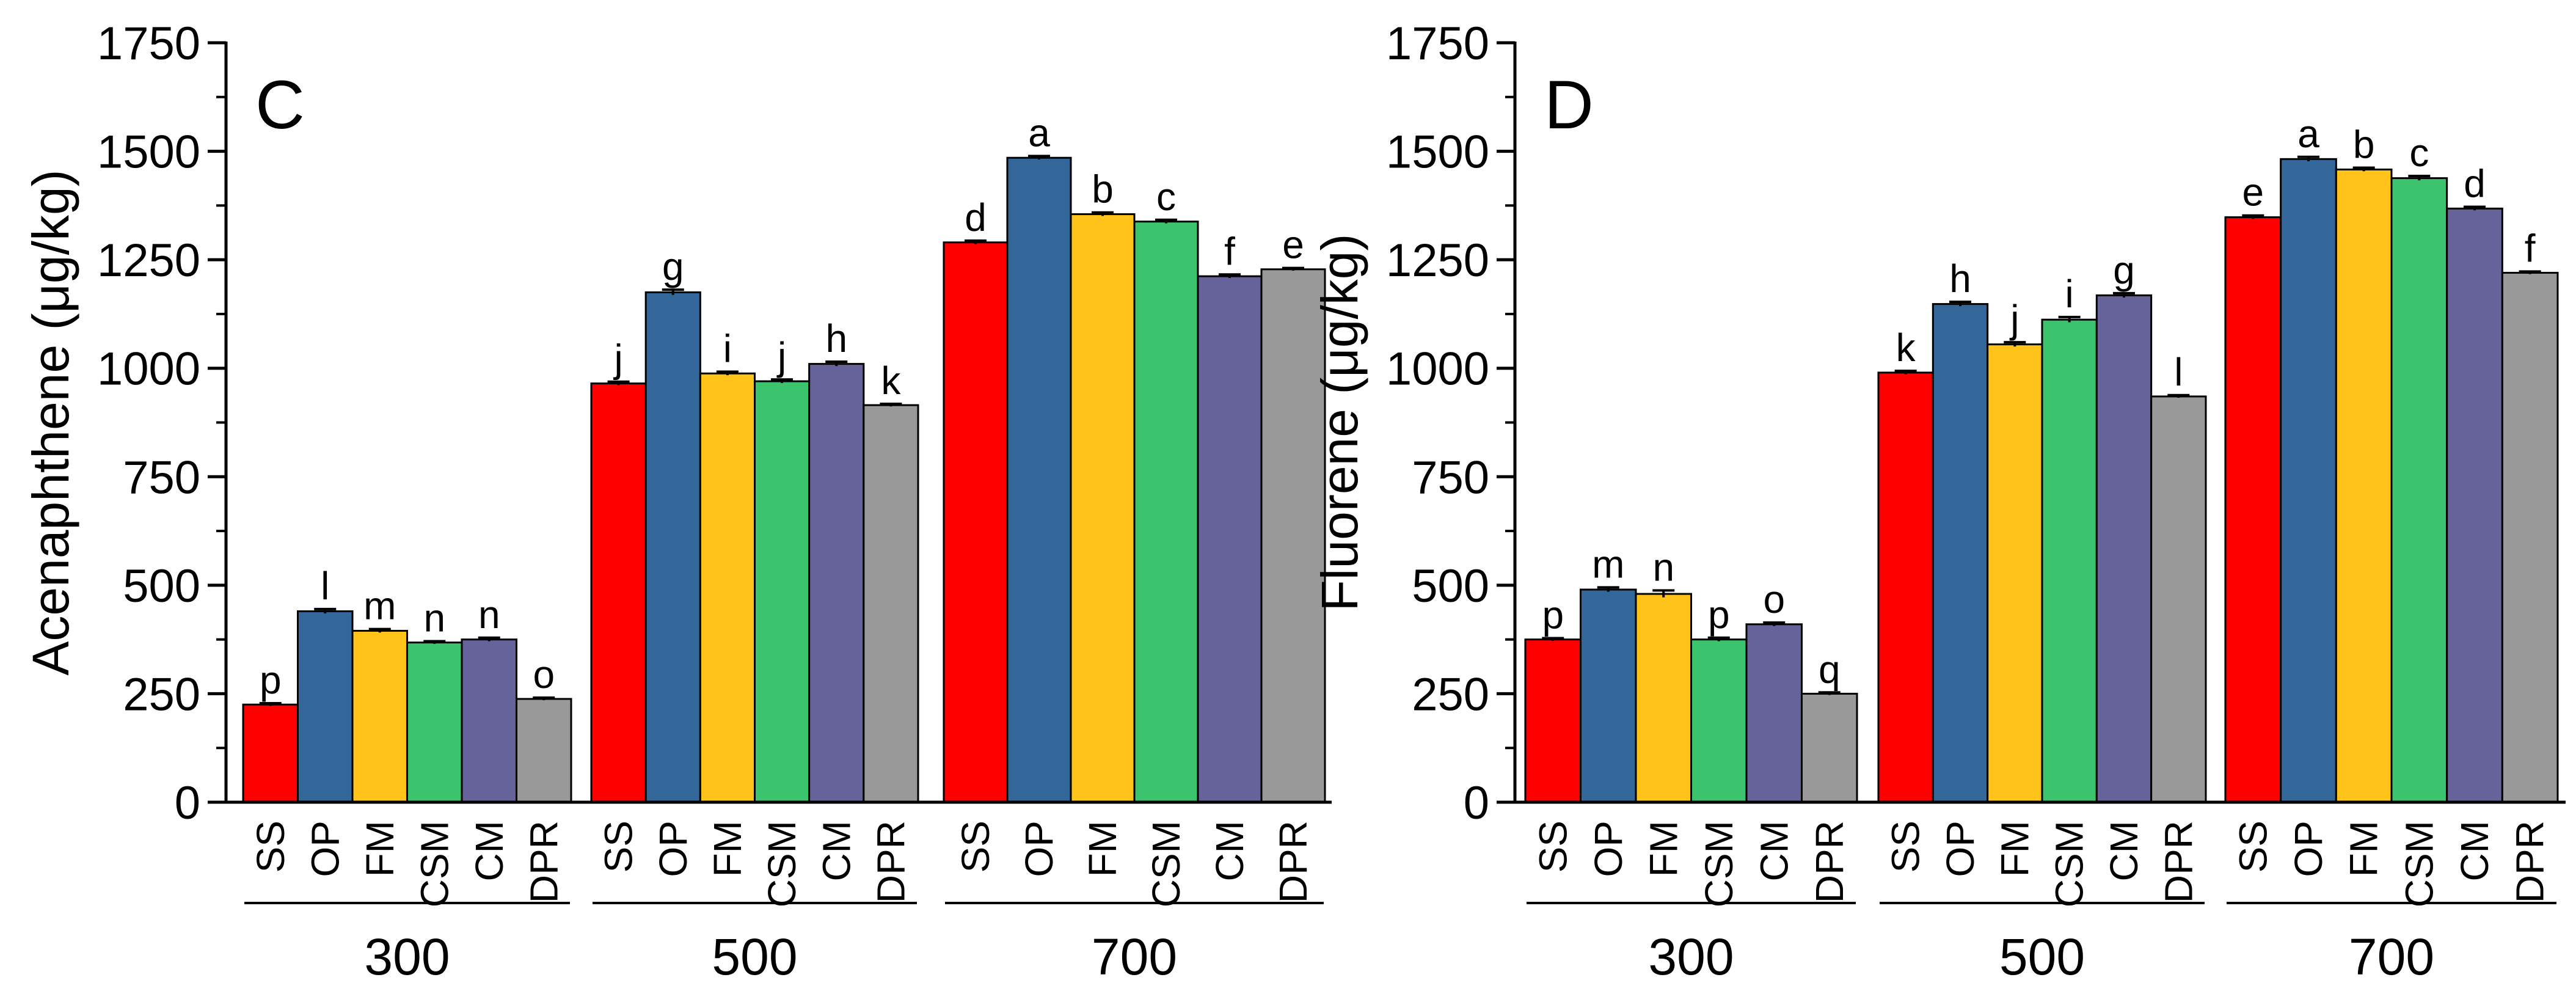 The width and height of the screenshot is (2576, 991). What do you see at coordinates (781, 356) in the screenshot?
I see `significance-letter: j` at bounding box center [781, 356].